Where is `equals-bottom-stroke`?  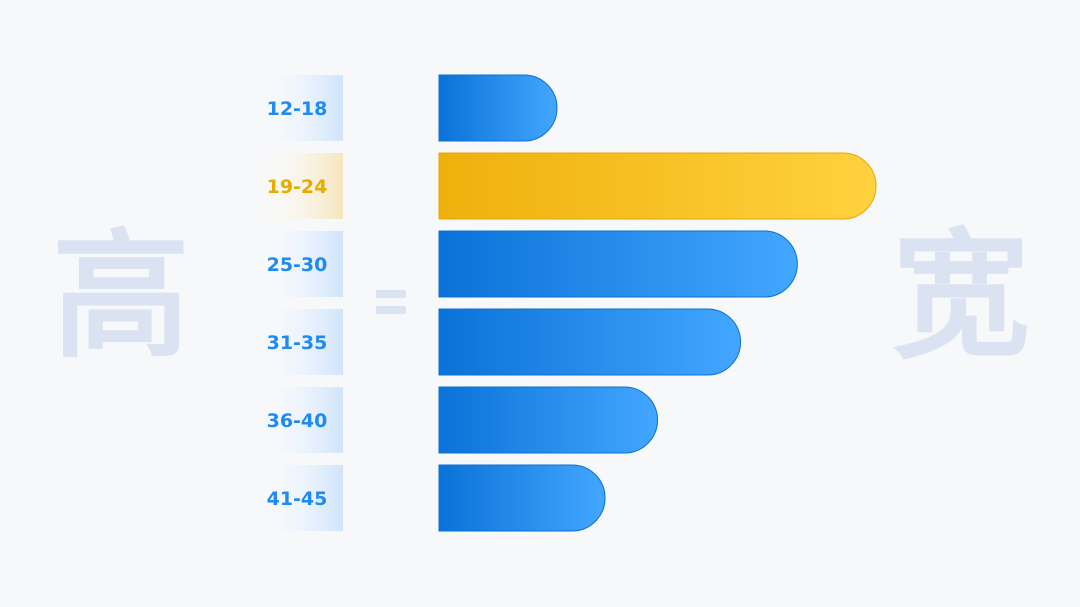 equals-bottom-stroke is located at coordinates (391, 310).